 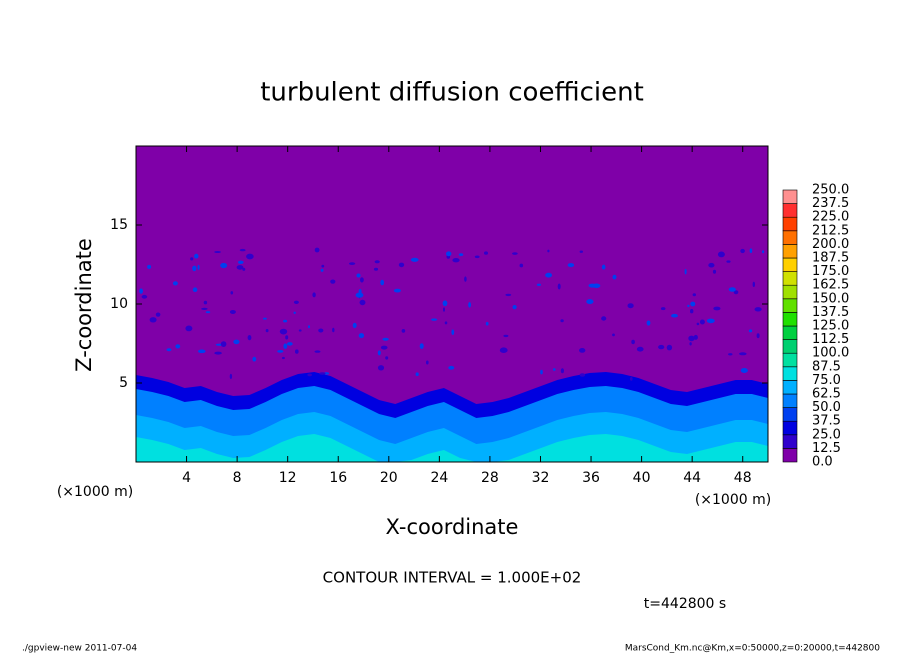 I want to click on x-tick-label: 40, so click(x=642, y=478).